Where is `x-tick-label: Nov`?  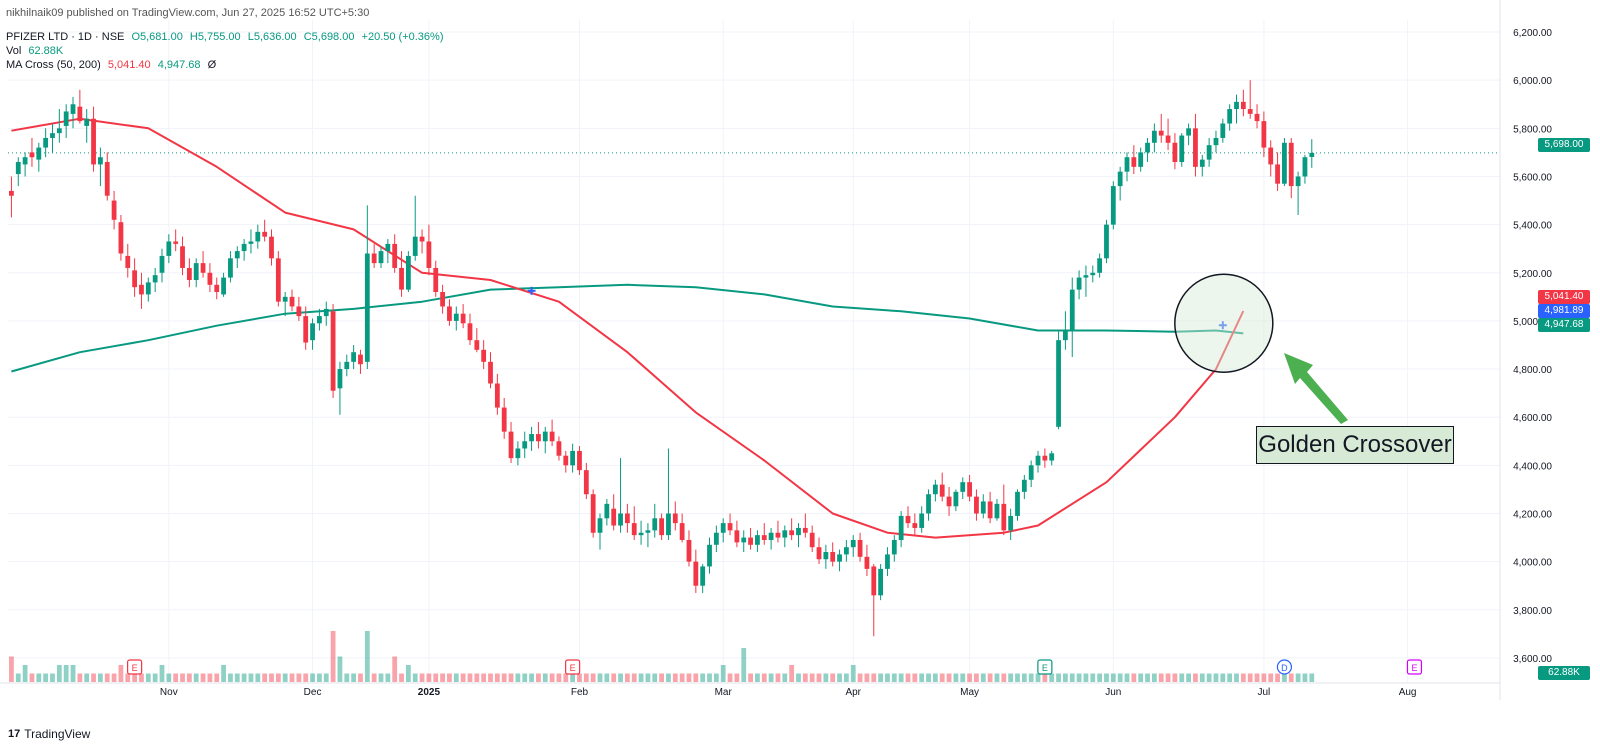 x-tick-label: Nov is located at coordinates (169, 692).